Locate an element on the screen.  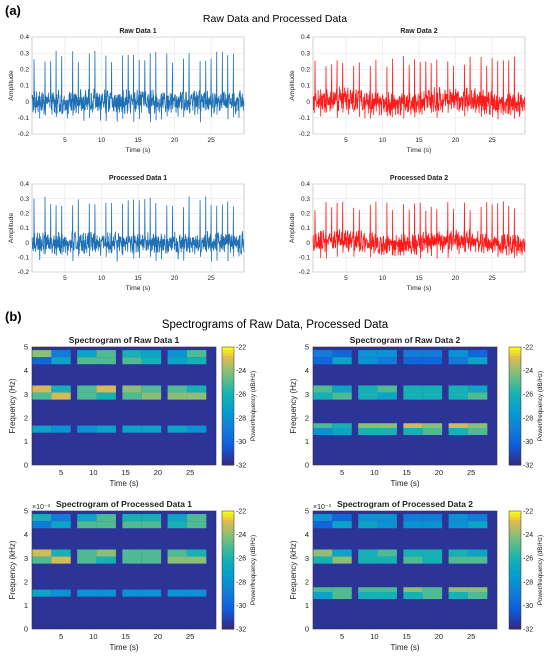
plot-frame is located at coordinates (124, 570).